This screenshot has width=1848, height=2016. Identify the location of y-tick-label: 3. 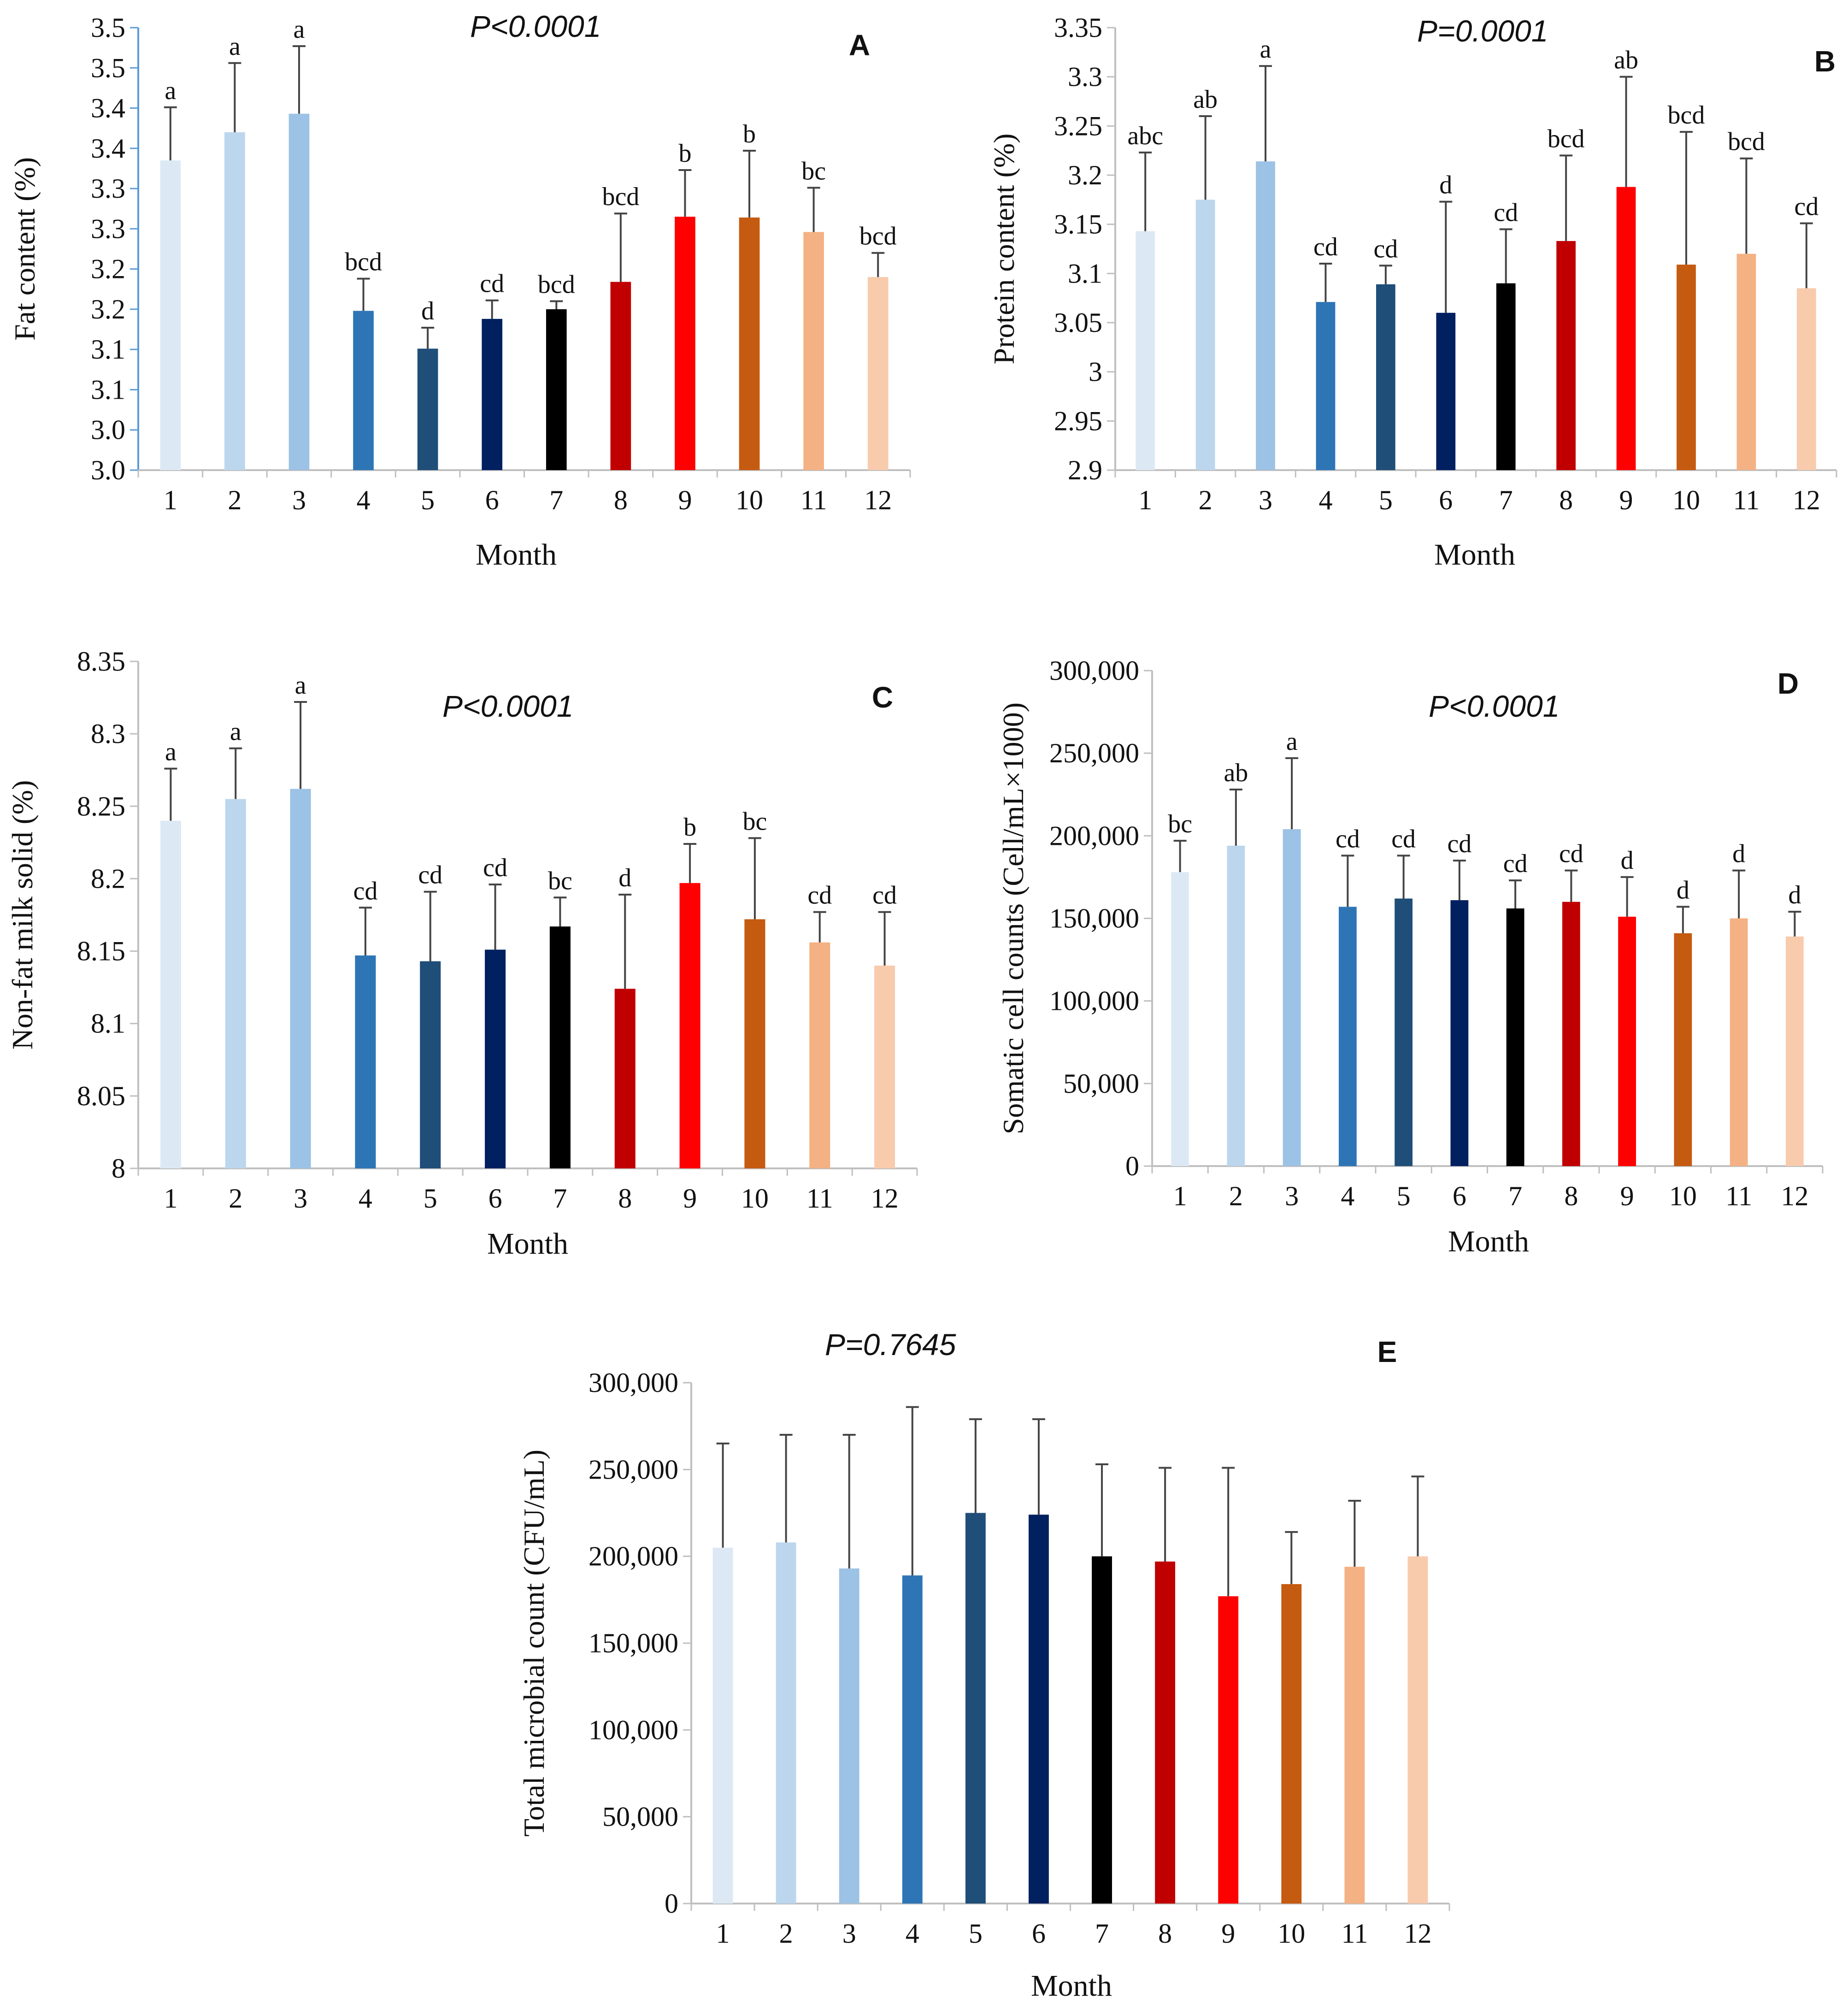
(1095, 372).